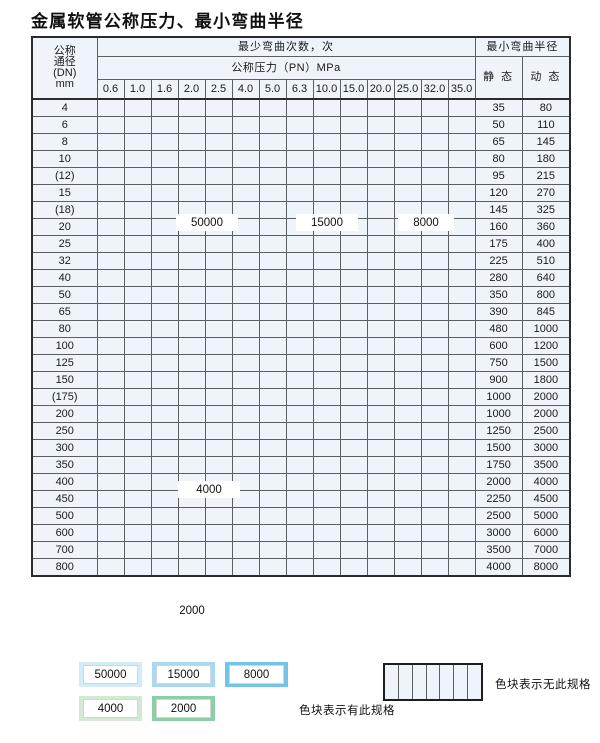 Image resolution: width=600 pixels, height=743 pixels. Describe the element at coordinates (301, 465) in the screenshot. I see `table-row: 350 1750 3500` at that location.